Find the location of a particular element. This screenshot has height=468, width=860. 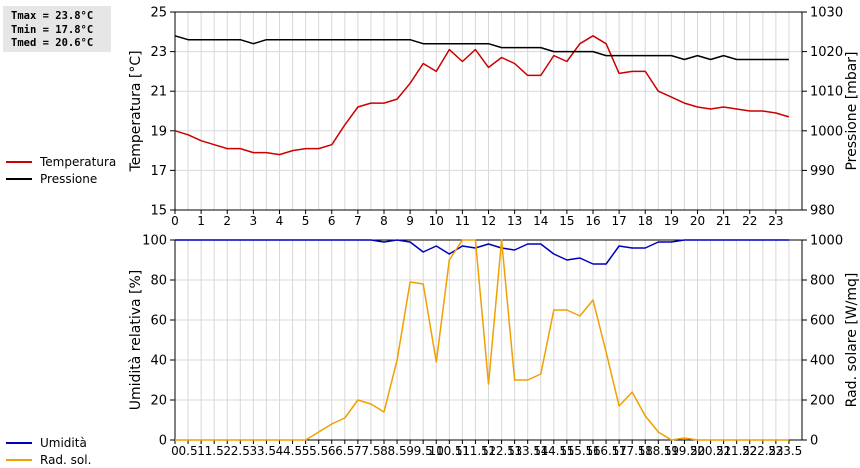

chart2-y2label: Rad. solare [W/mq] is located at coordinates (852, 340).